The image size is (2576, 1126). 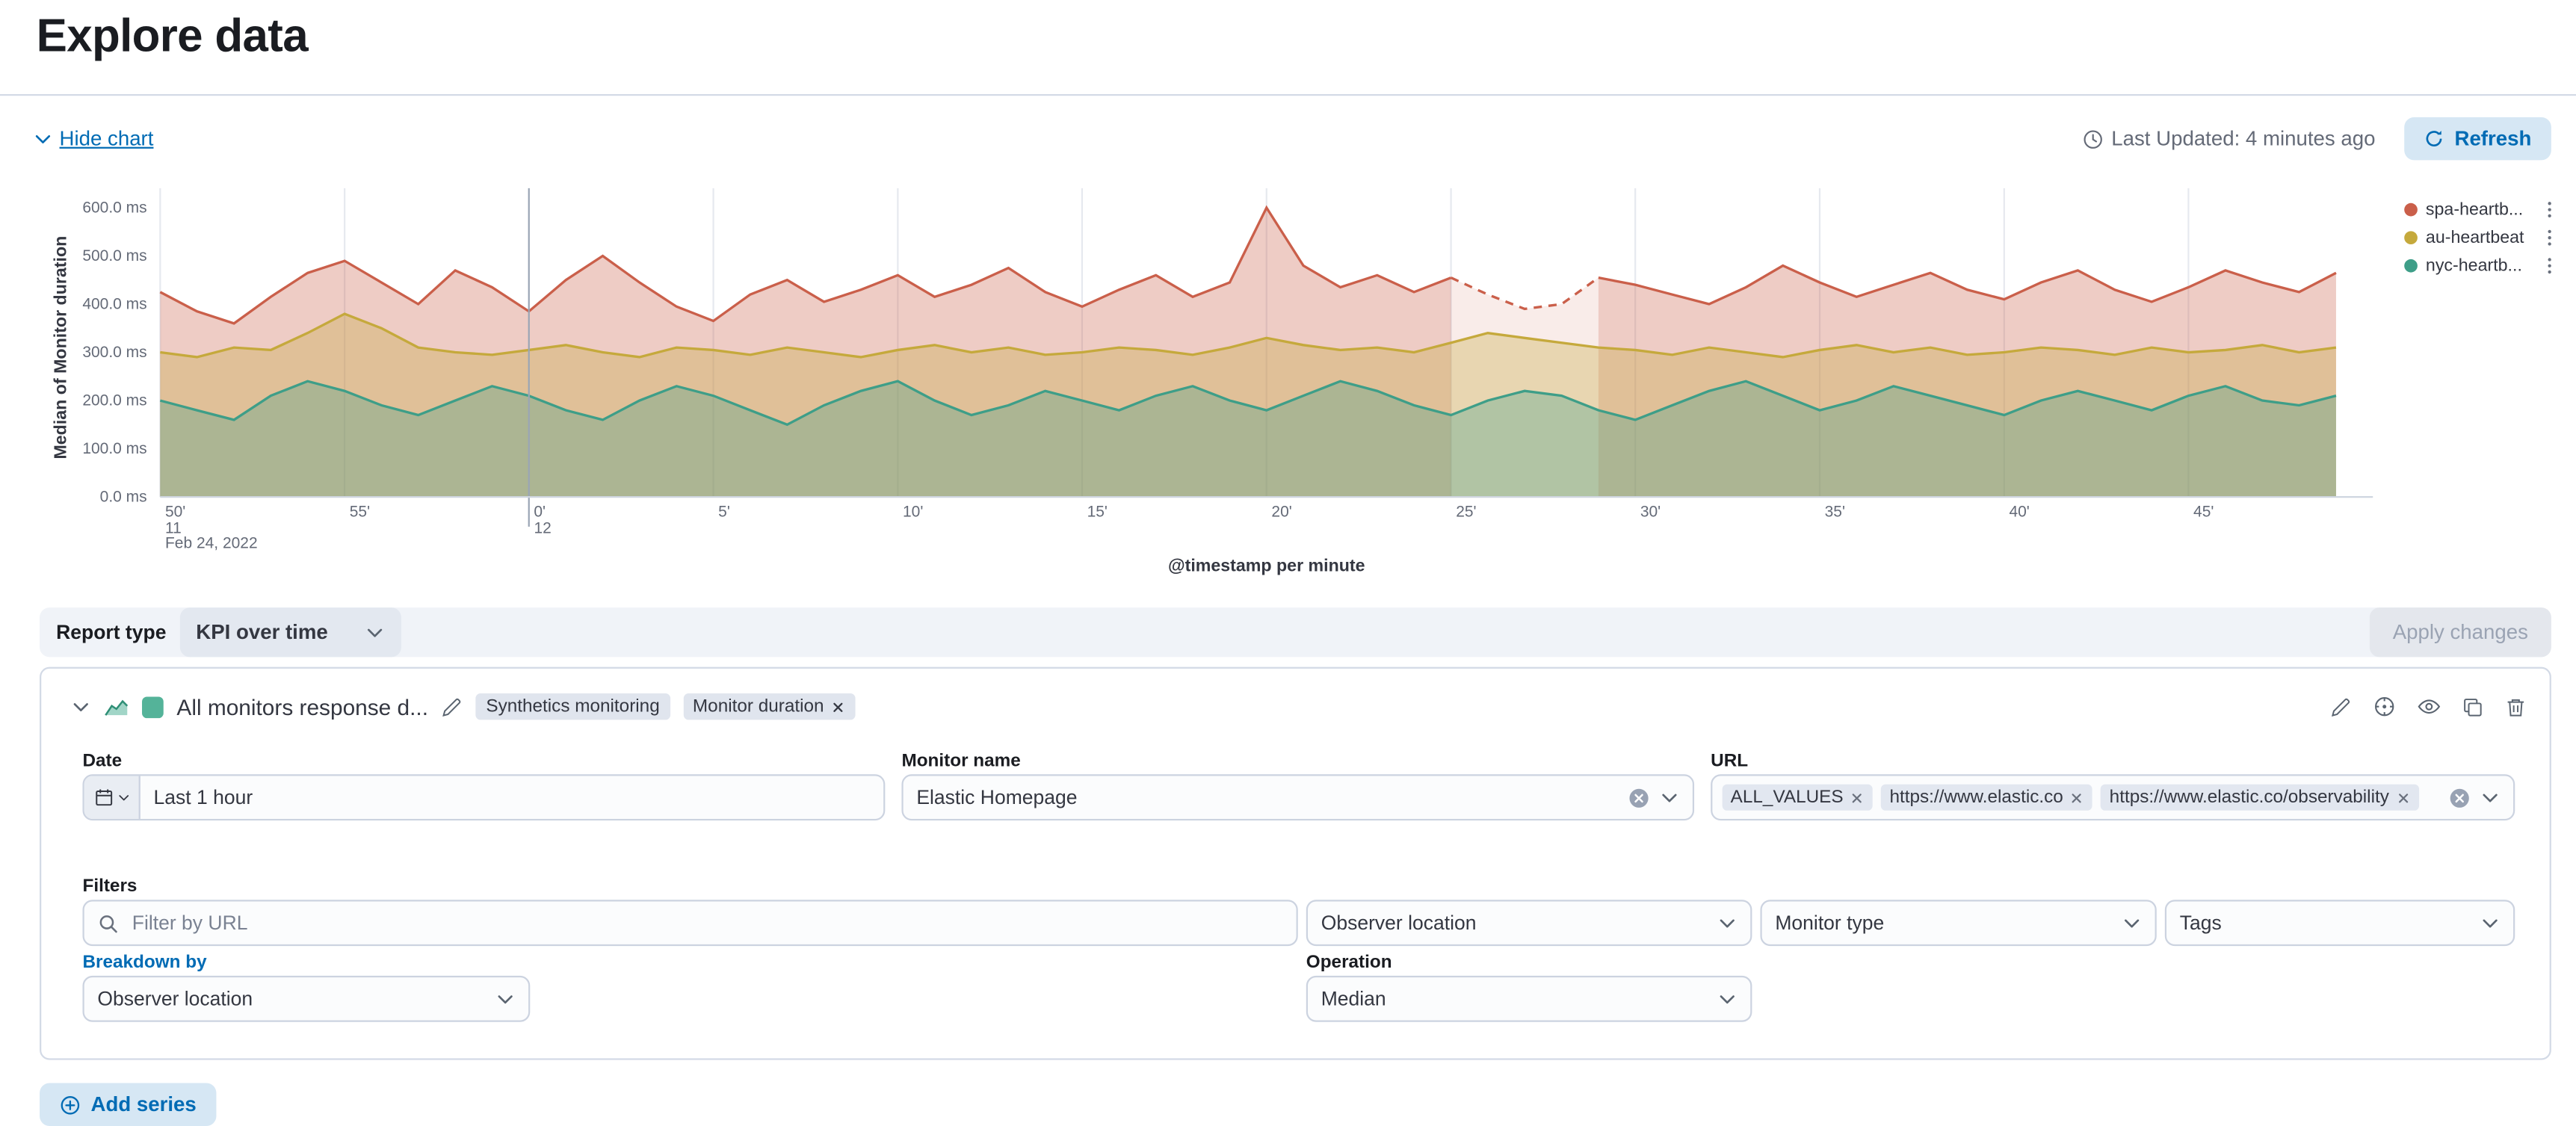 What do you see at coordinates (153, 707) in the screenshot?
I see `series-color-swatch` at bounding box center [153, 707].